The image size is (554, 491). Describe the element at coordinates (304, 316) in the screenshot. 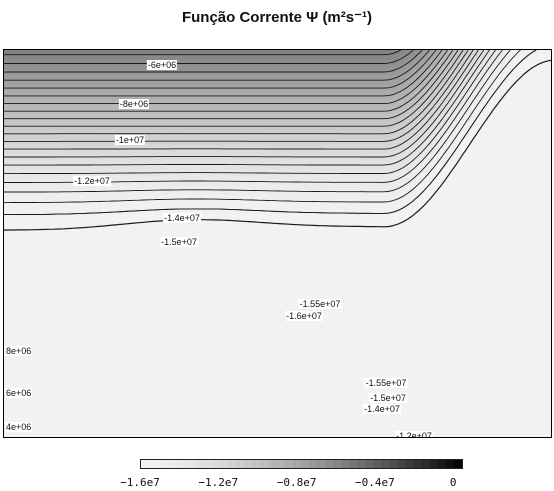

I see `contour-label: -1.6e+07` at that location.